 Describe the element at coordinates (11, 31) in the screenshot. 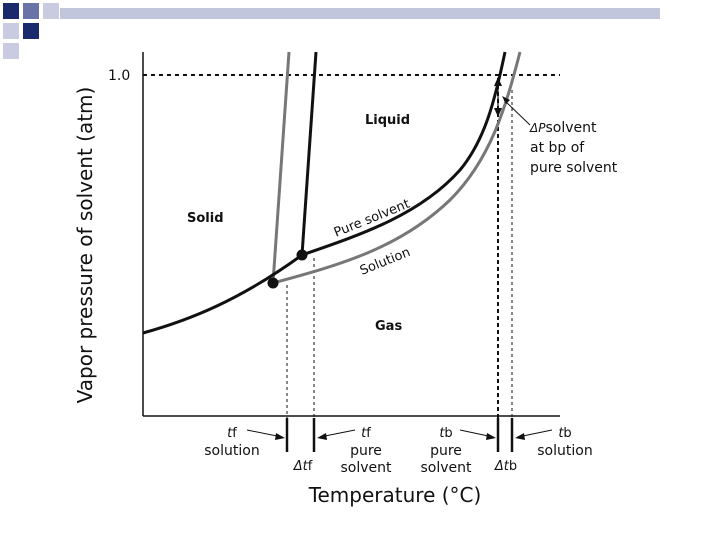

I see `decor-square-light` at that location.